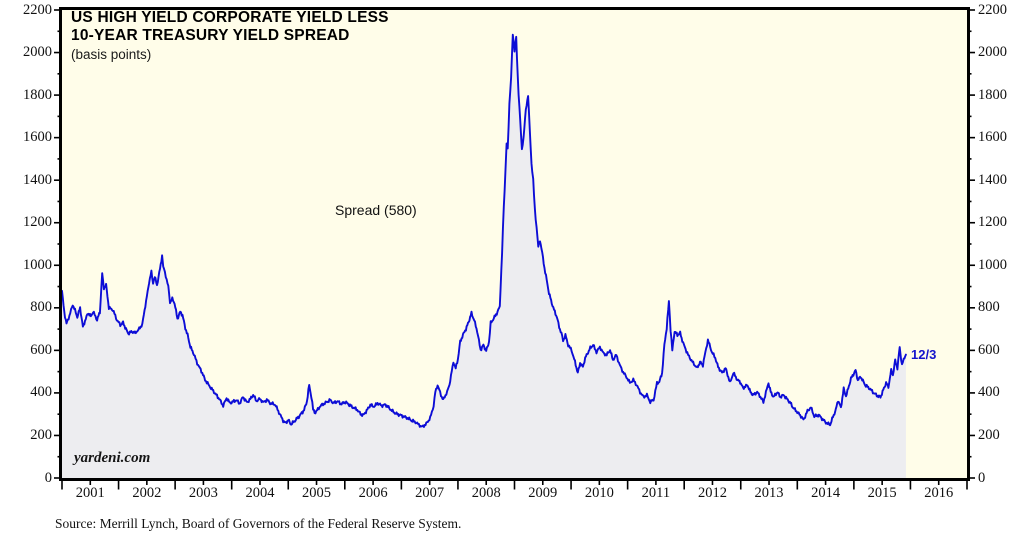  Describe the element at coordinates (37, 264) in the screenshot. I see `y-axis-label-left: 1000` at that location.